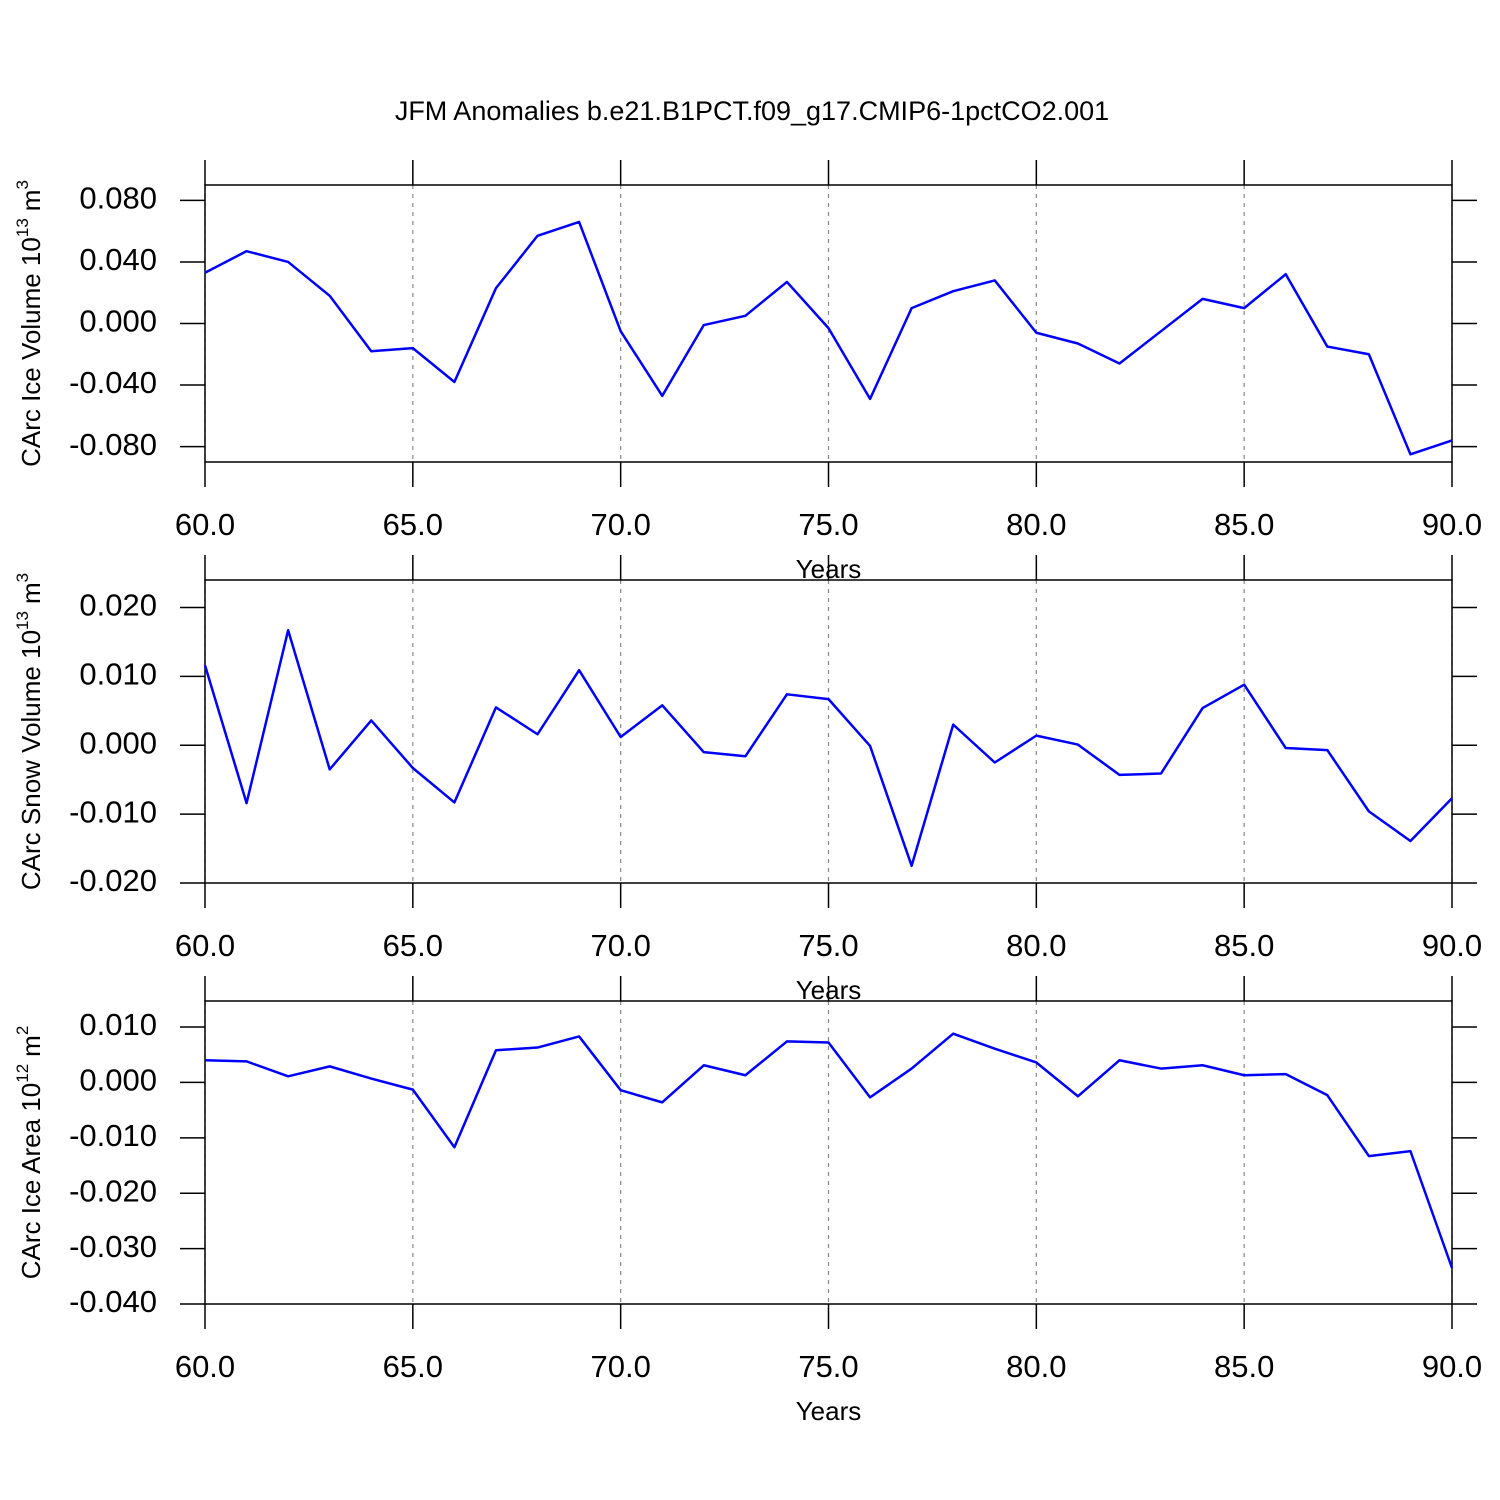 The height and width of the screenshot is (1500, 1500). What do you see at coordinates (113, 444) in the screenshot?
I see `y-tick-label: -0.080` at bounding box center [113, 444].